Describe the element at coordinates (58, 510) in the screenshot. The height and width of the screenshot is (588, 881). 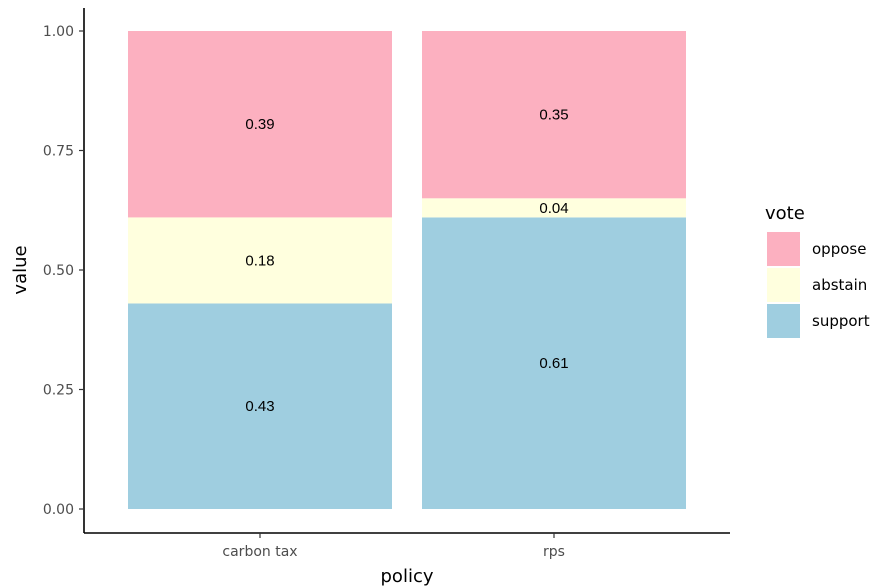
I see `y-tick-label: 0.00` at that location.